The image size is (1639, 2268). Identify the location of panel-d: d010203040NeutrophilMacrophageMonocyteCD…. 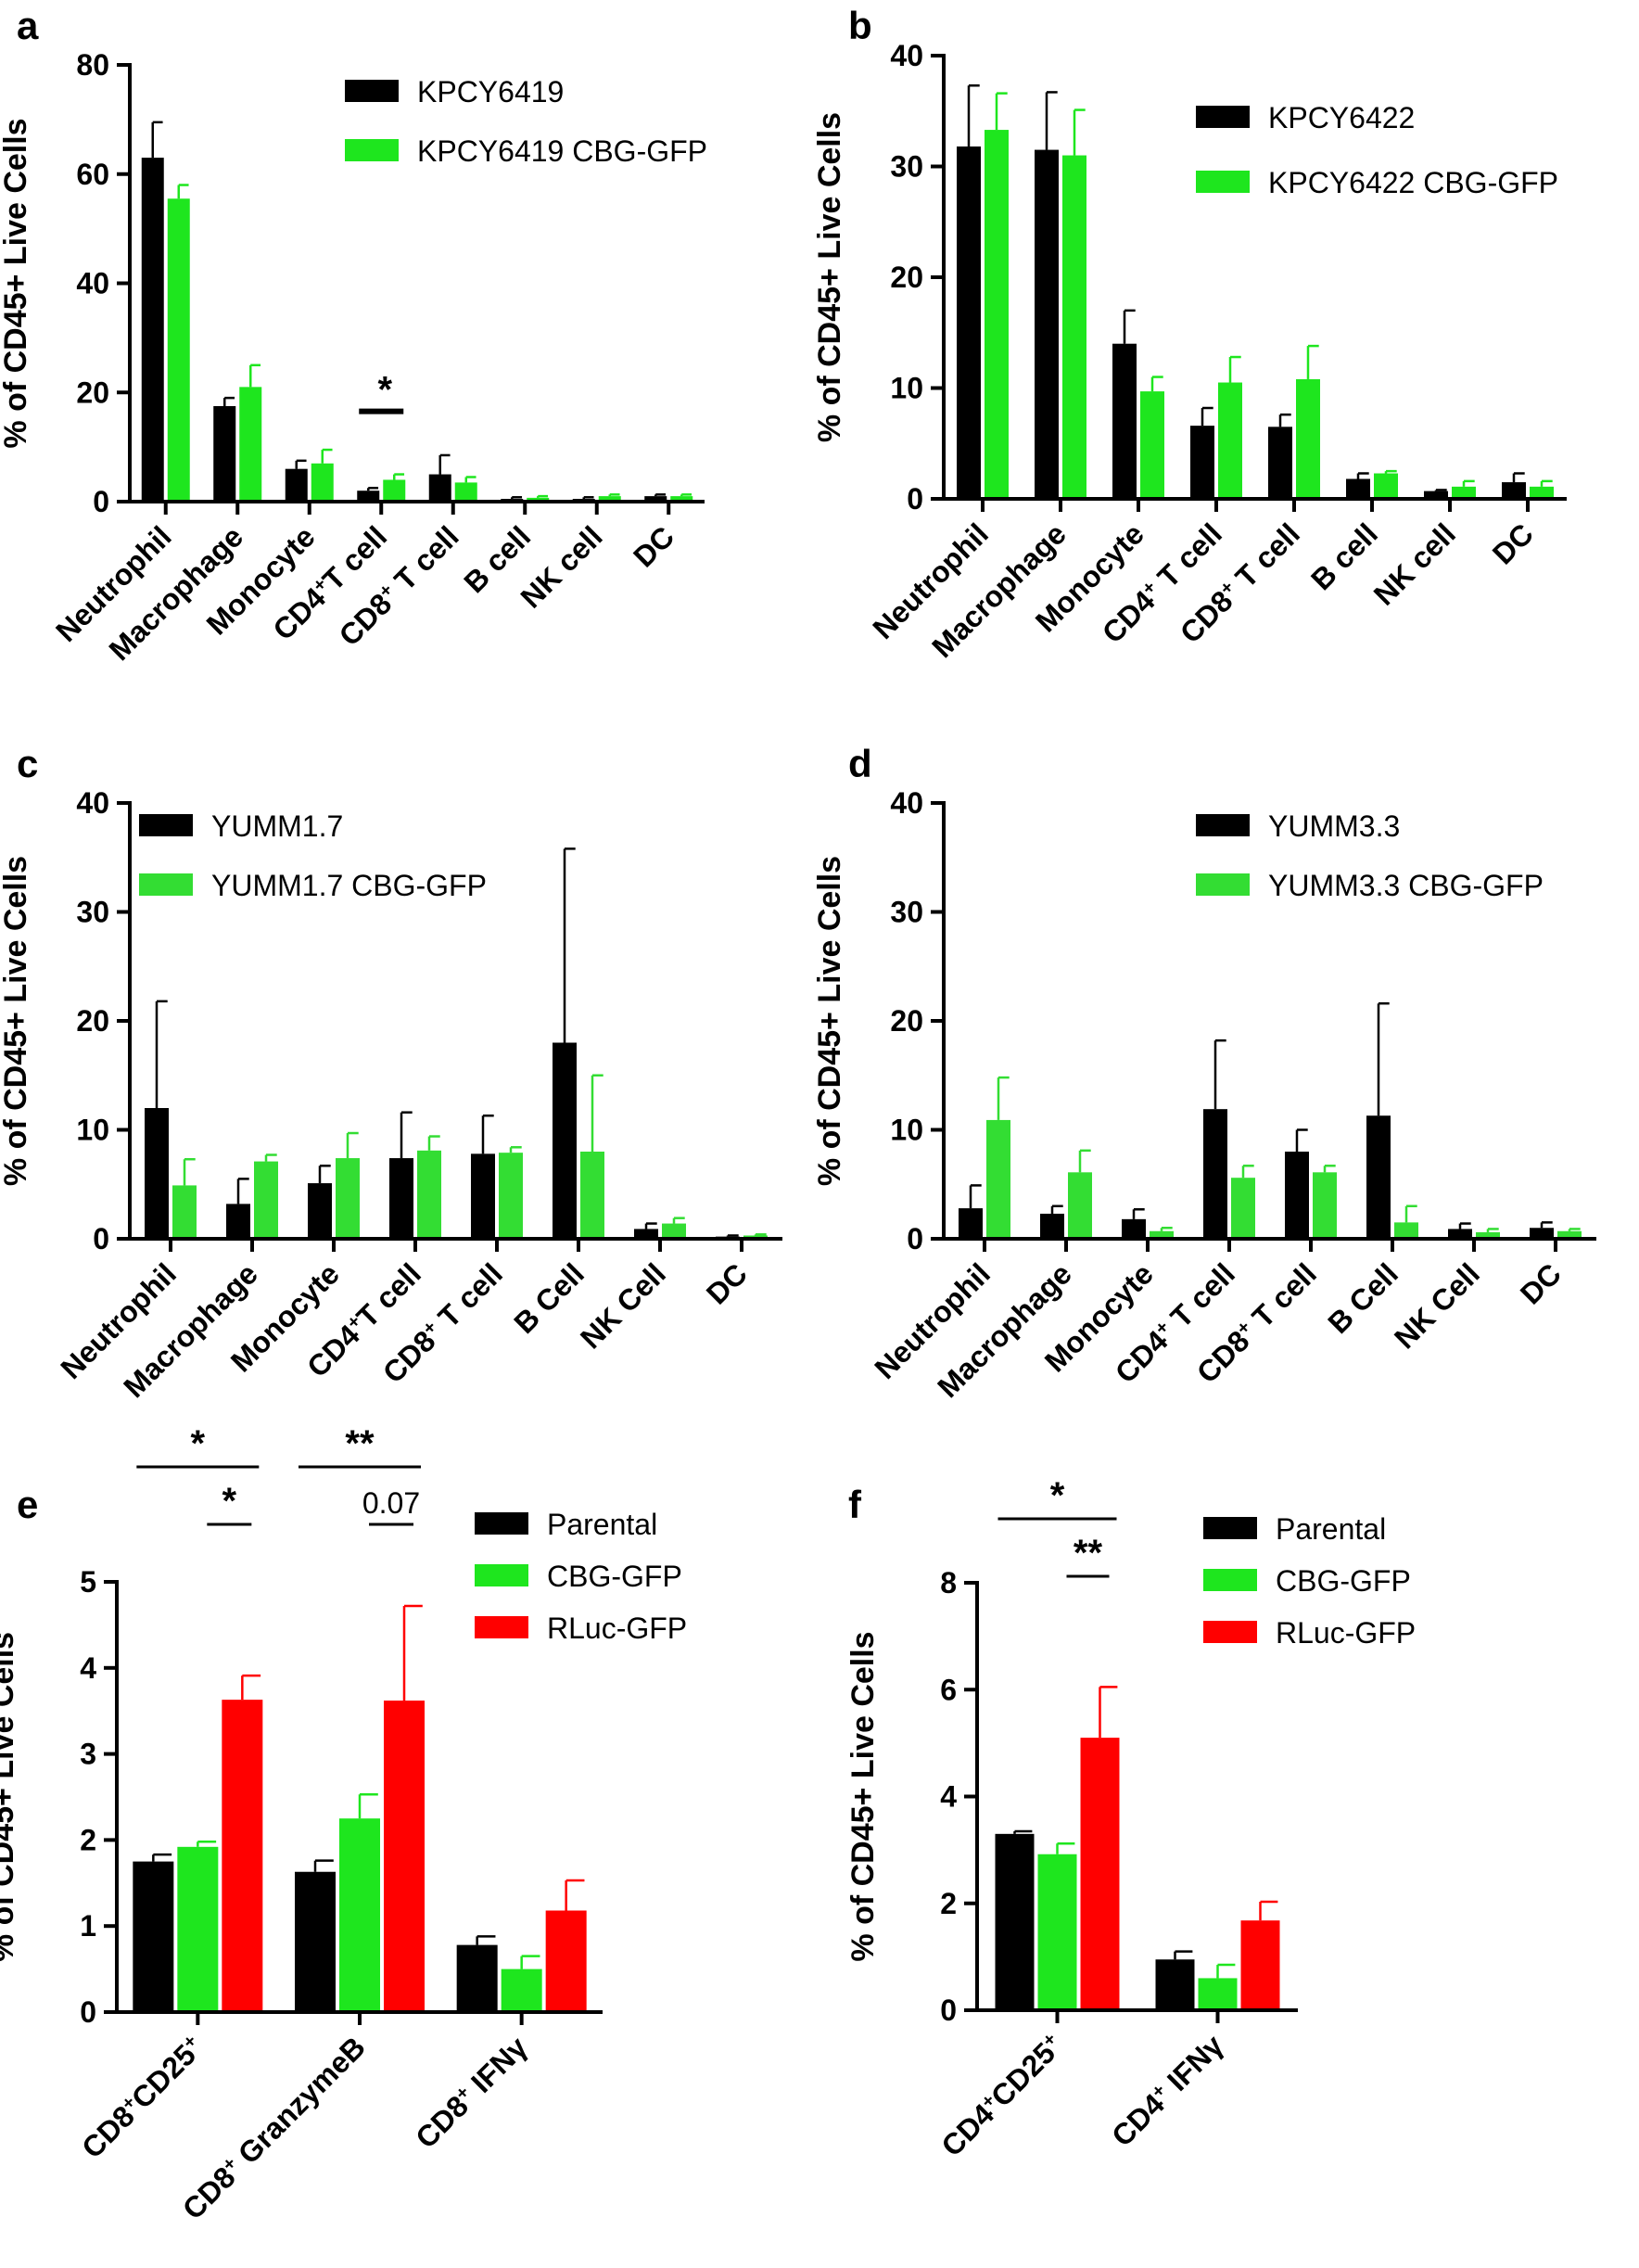
(1204, 1073).